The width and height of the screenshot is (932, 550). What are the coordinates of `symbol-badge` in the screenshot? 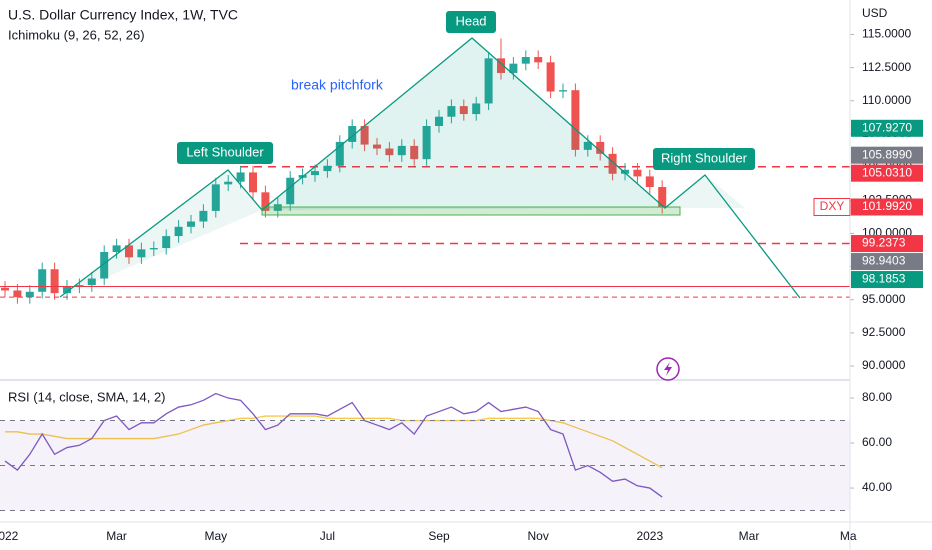 It's located at (832, 207).